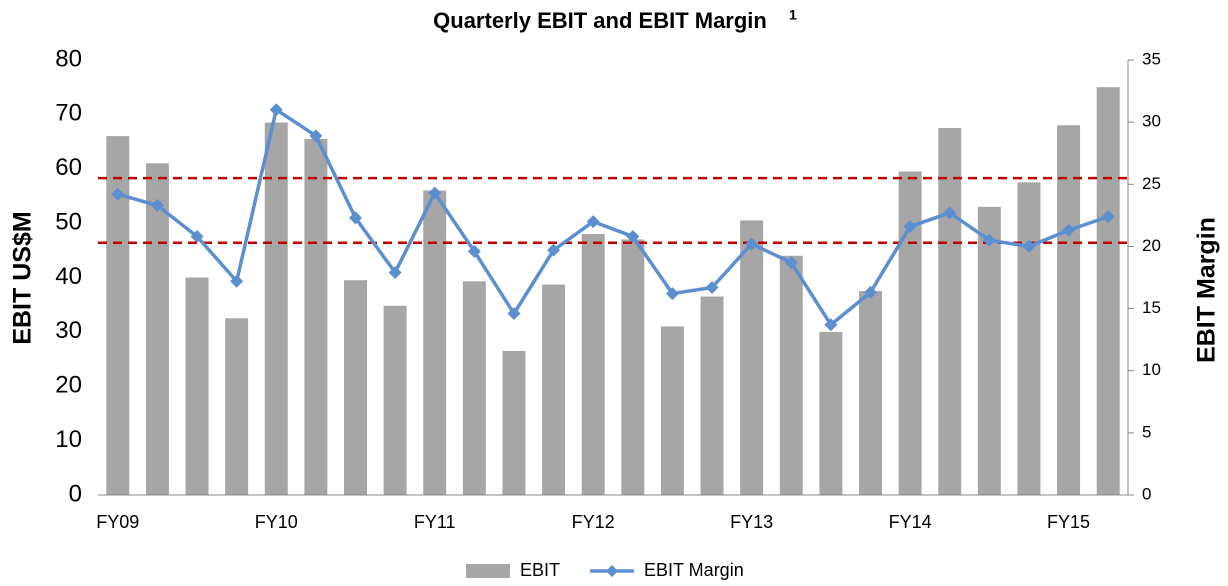  Describe the element at coordinates (600, 20) in the screenshot. I see `chart-title: Quarterly EBIT and EBIT Margin` at that location.